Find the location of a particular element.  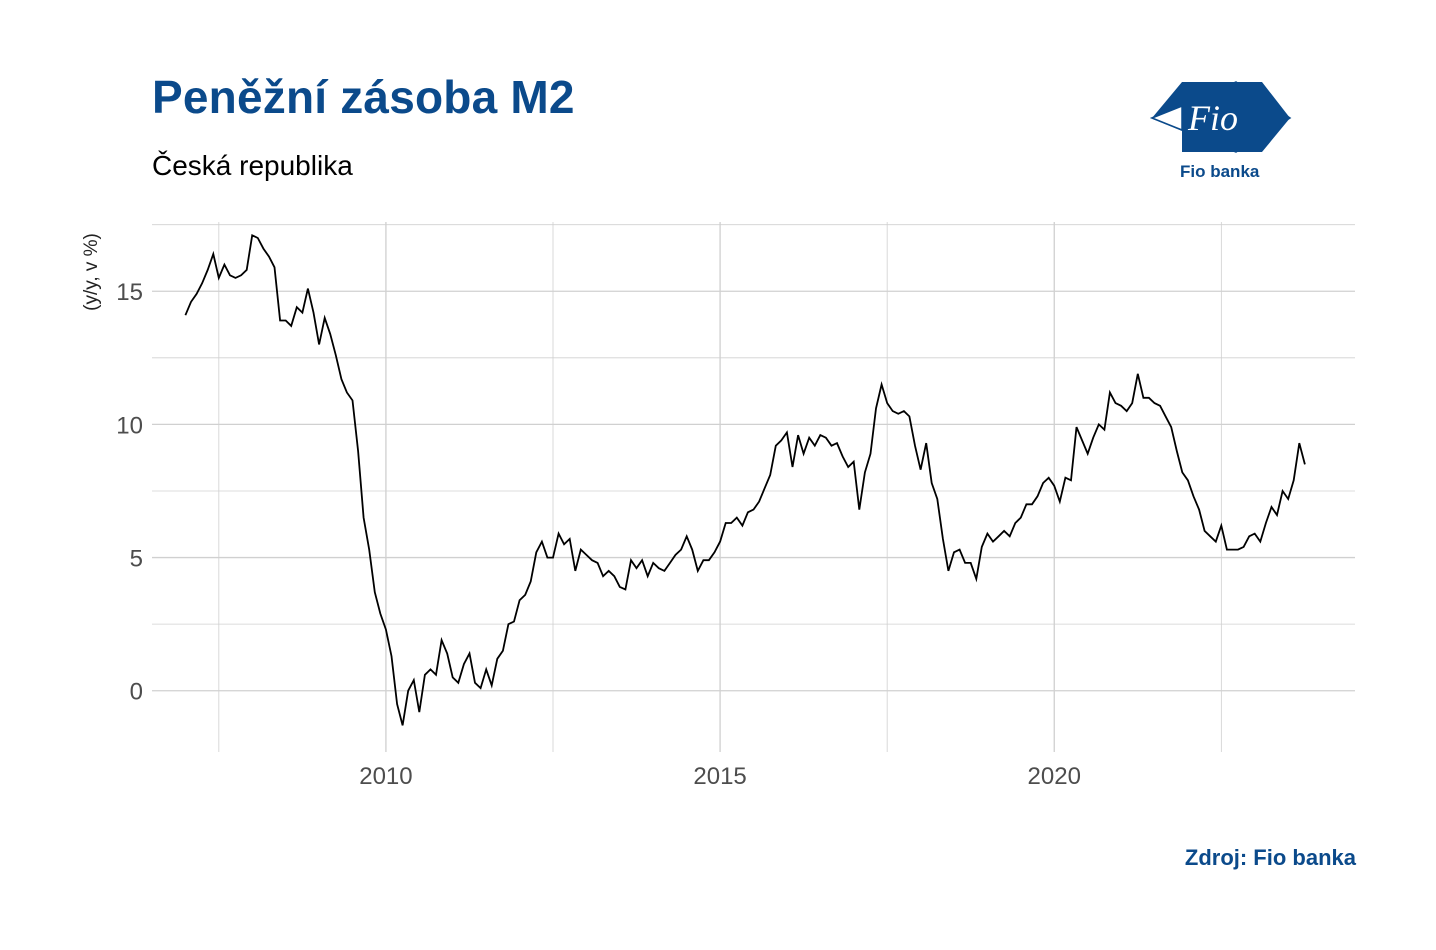

source-note: Zdroj: Fio banka is located at coordinates (1270, 857).